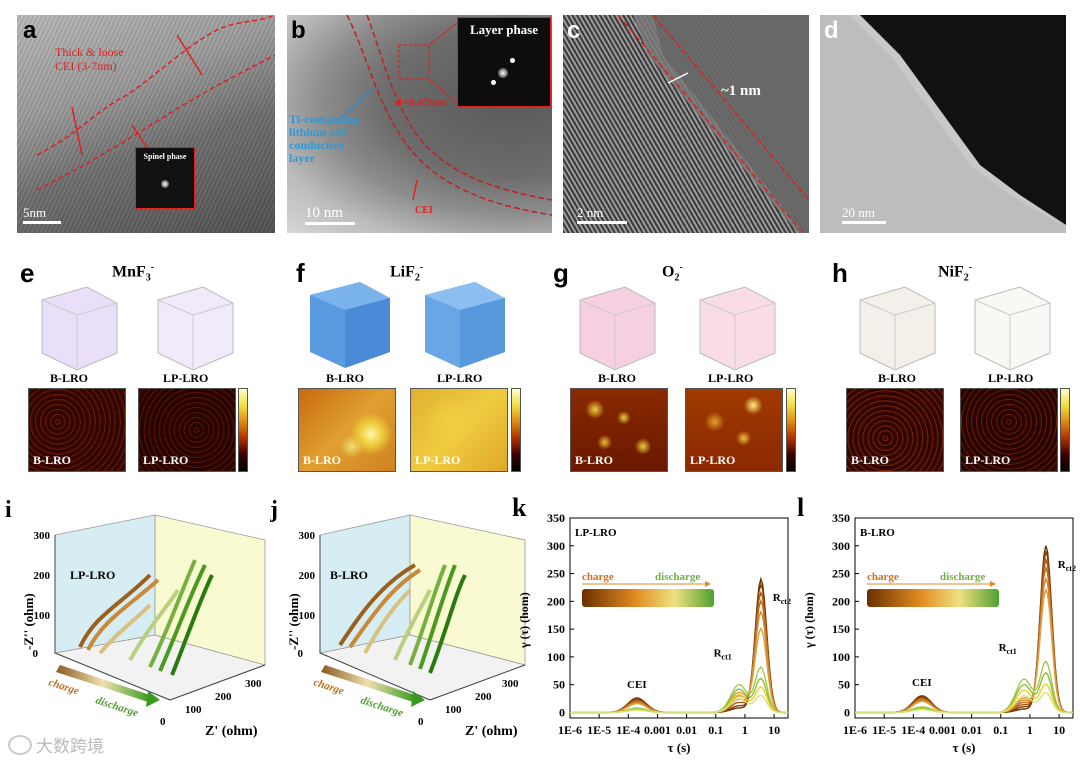  I want to click on panel-f-map-lp: LP-LRO, so click(459, 430).